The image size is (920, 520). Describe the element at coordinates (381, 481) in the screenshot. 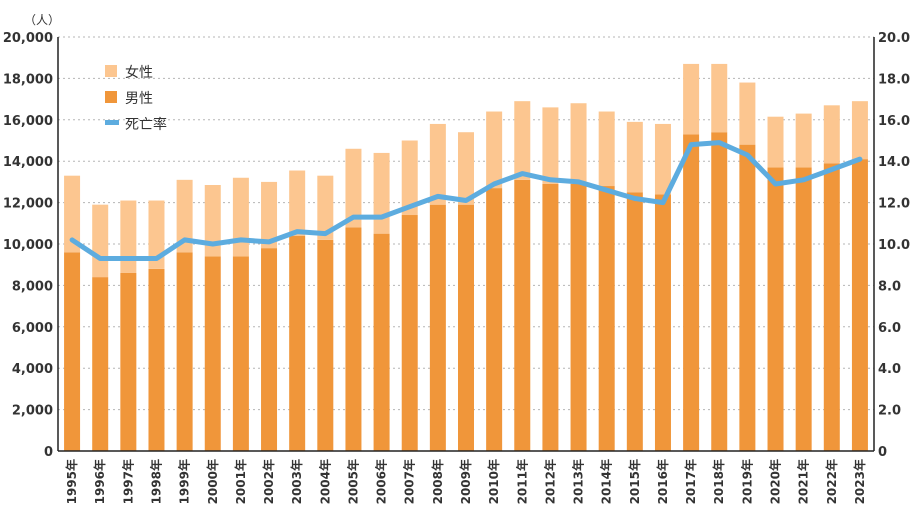

I see `x-tick: 2006年` at that location.